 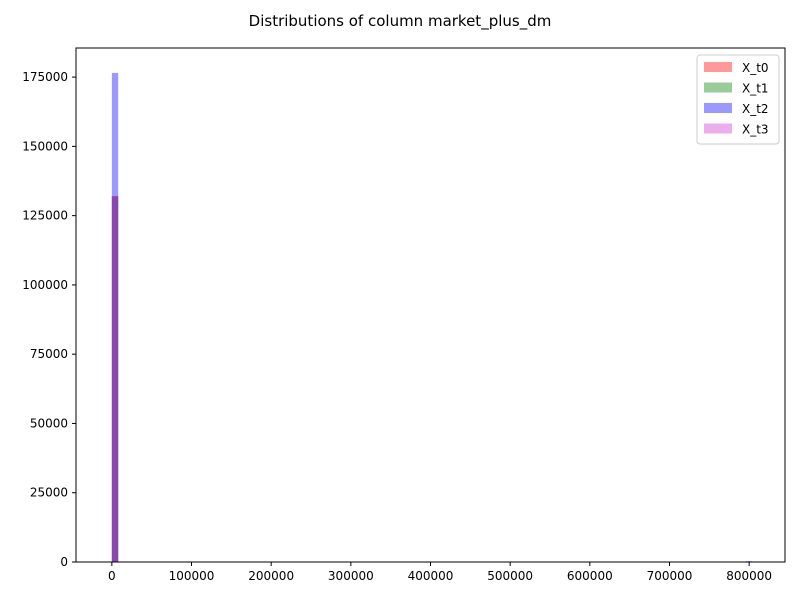 I want to click on x-tick-label: 600000, so click(x=590, y=576).